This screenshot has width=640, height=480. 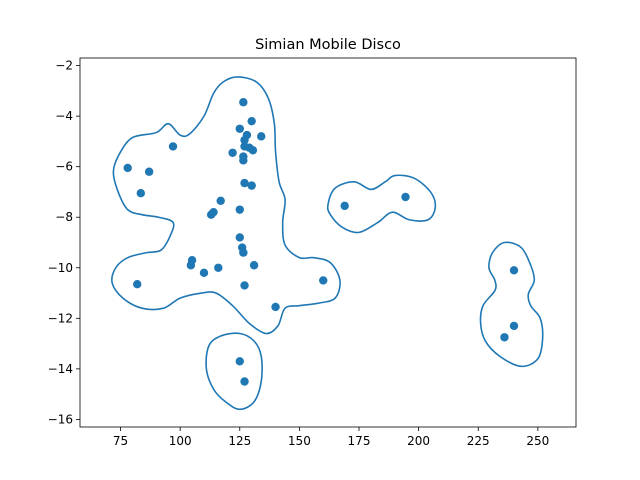 What do you see at coordinates (64, 217) in the screenshot?
I see `y-tick-label: −8` at bounding box center [64, 217].